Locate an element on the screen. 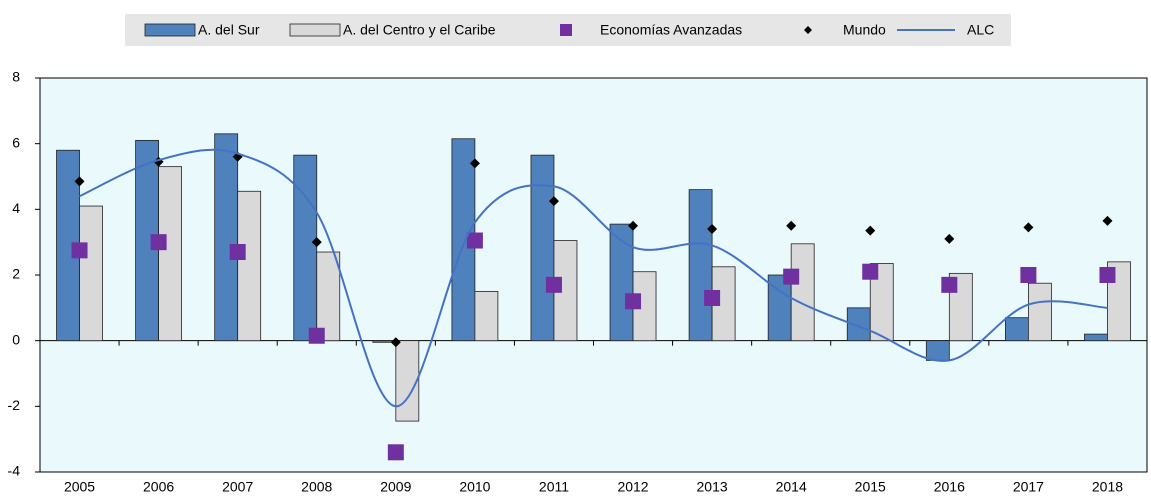 The height and width of the screenshot is (502, 1151). y-tick-label: 4 is located at coordinates (16, 208).